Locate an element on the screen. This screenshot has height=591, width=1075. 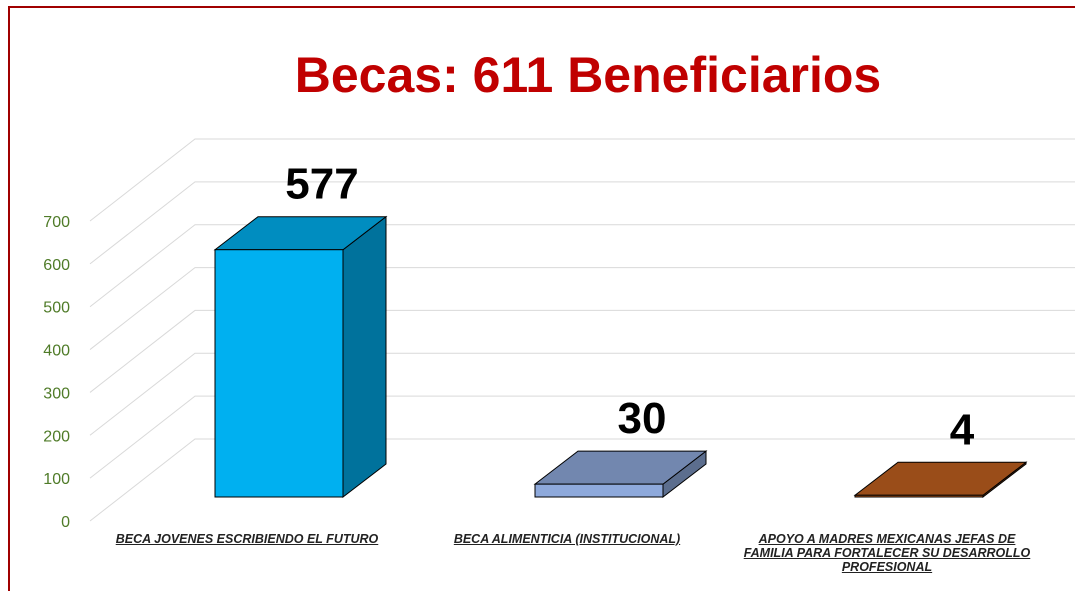
value-label: 30 is located at coordinates (642, 418).